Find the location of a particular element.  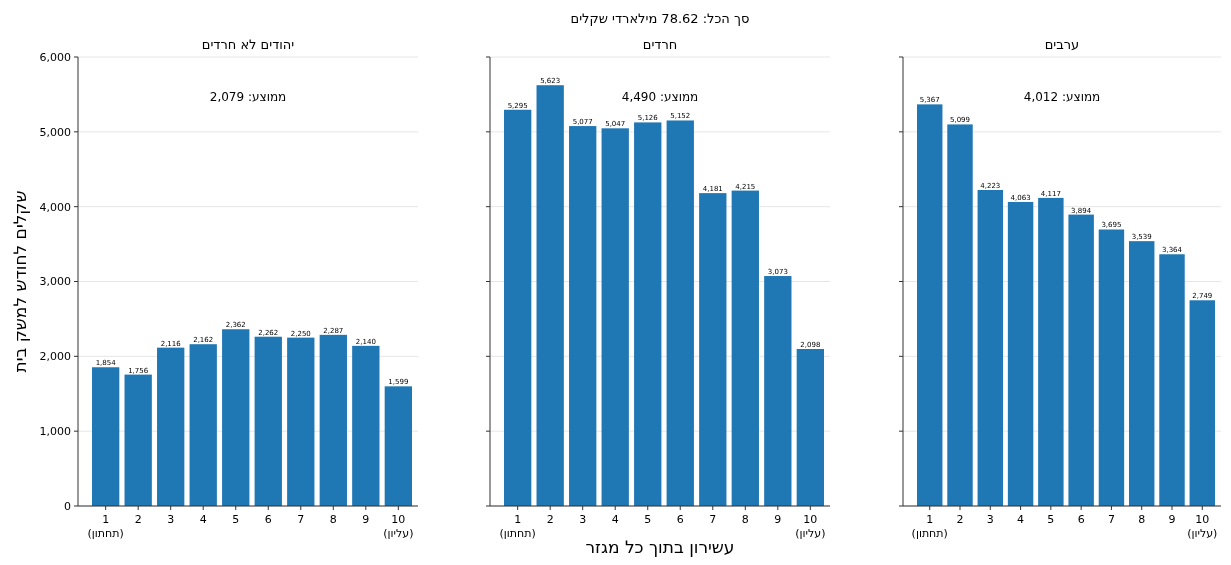

text: סך הכל: 78.62 מילארדי שקלים is located at coordinates (660, 18).